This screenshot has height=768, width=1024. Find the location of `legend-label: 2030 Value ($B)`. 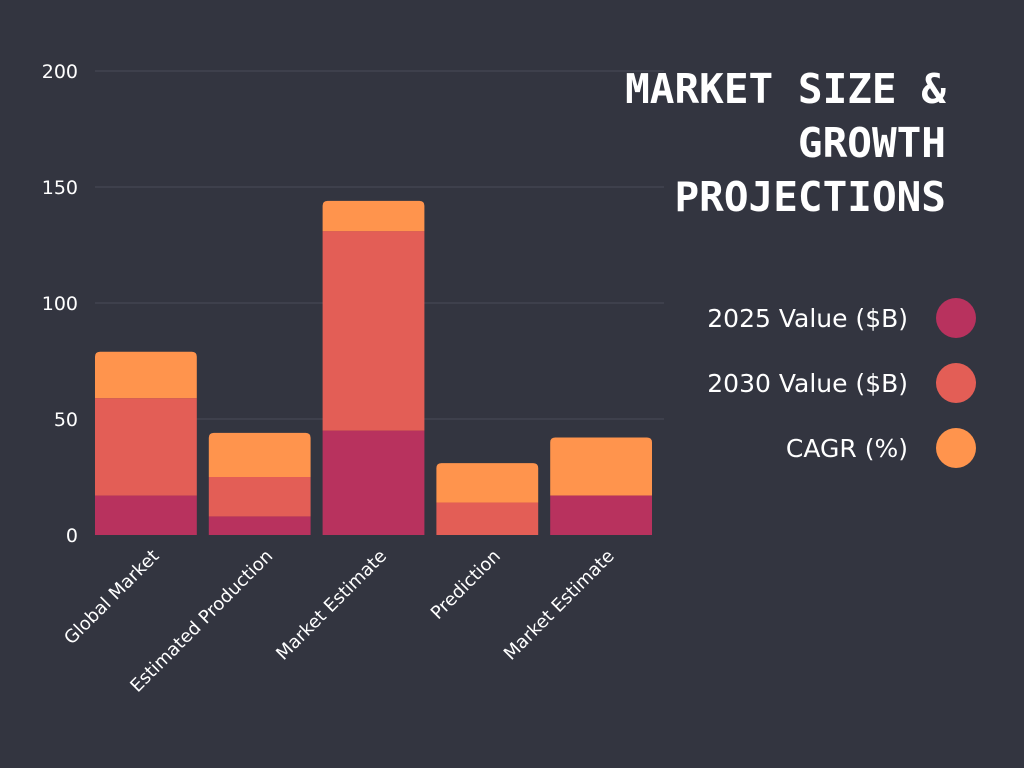

legend-label: 2030 Value ($B) is located at coordinates (807, 383).